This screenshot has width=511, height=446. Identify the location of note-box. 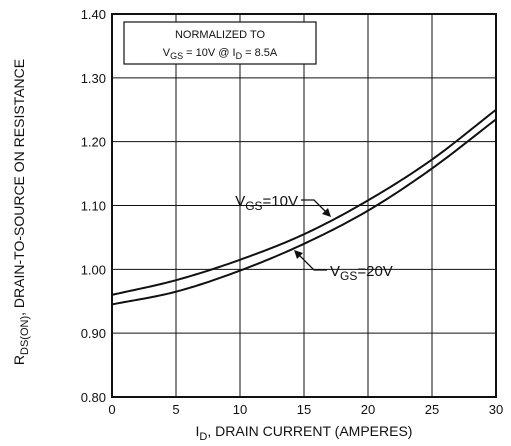
(220, 43).